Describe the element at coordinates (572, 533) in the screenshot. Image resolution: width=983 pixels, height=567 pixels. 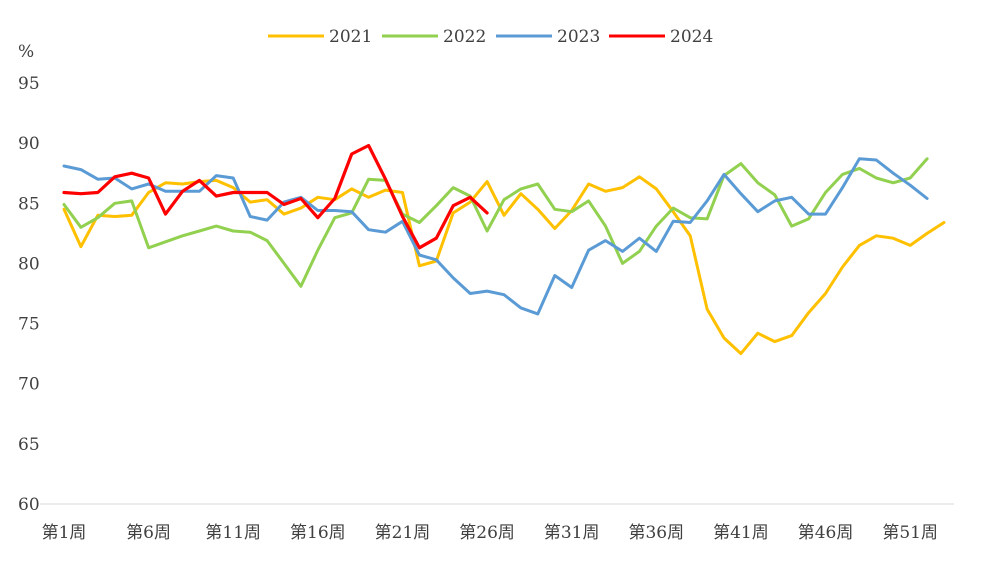
I see `x-tick-label: 第31周` at that location.